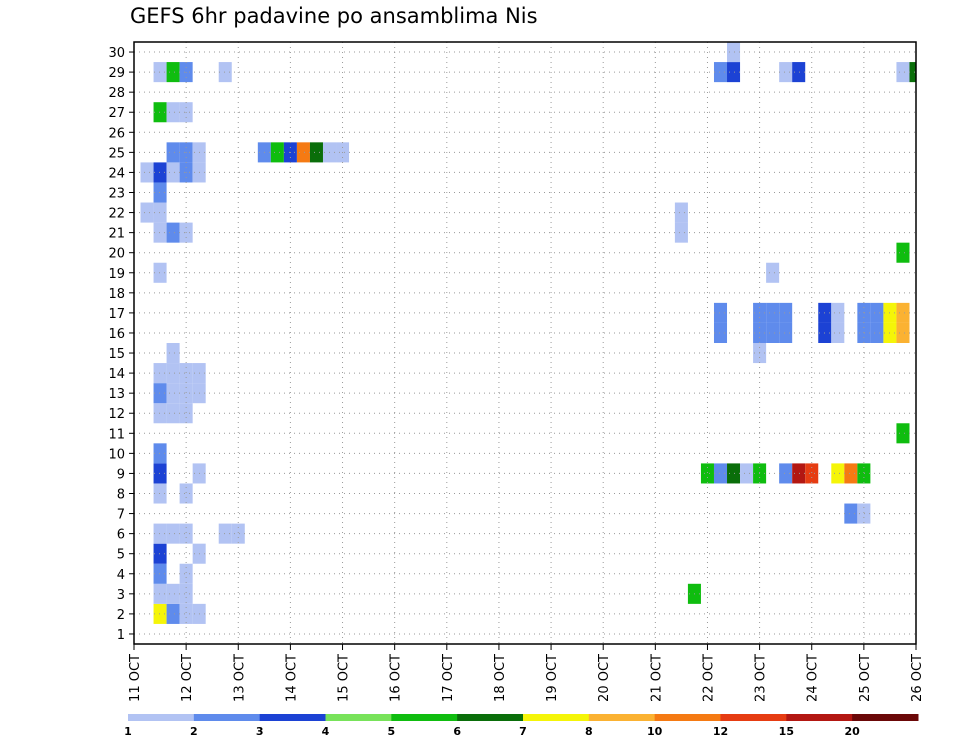  I want to click on colorbar-label: 2, so click(194, 731).